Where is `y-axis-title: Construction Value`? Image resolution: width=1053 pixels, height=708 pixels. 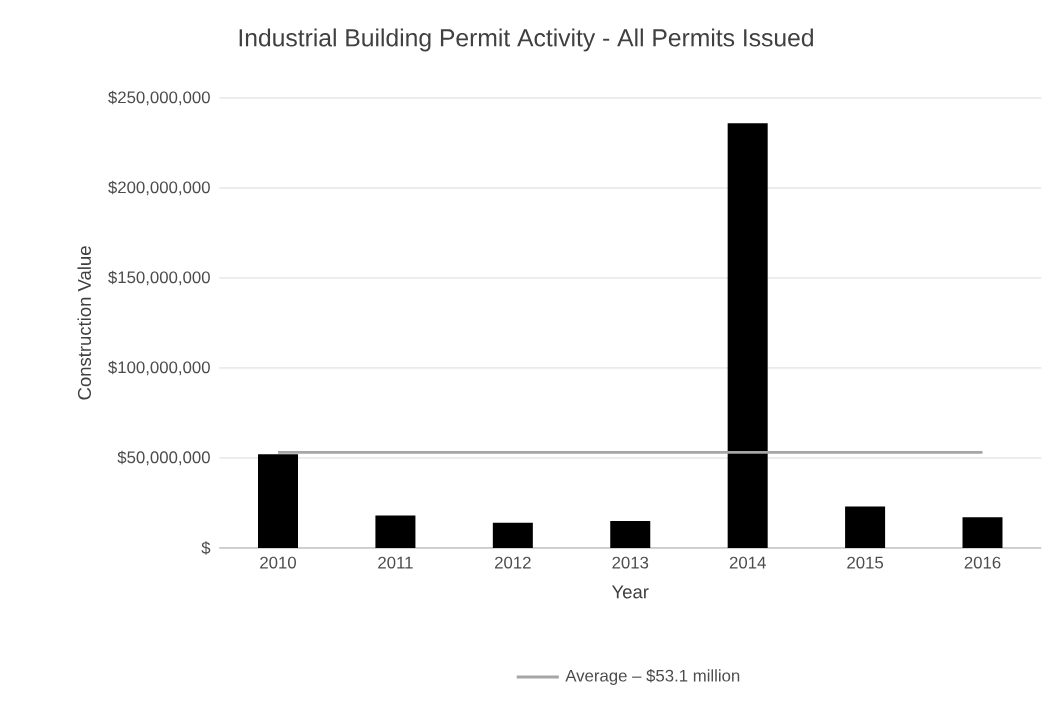 y-axis-title: Construction Value is located at coordinates (84, 323).